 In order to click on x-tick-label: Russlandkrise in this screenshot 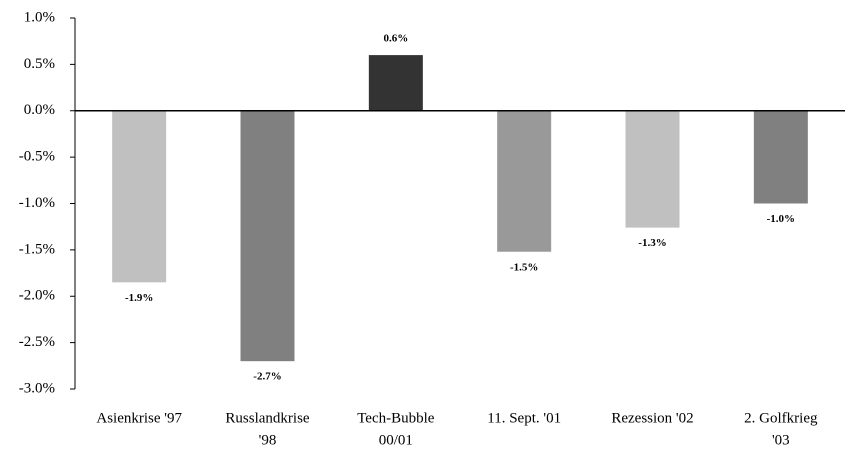, I will do `click(267, 418)`.